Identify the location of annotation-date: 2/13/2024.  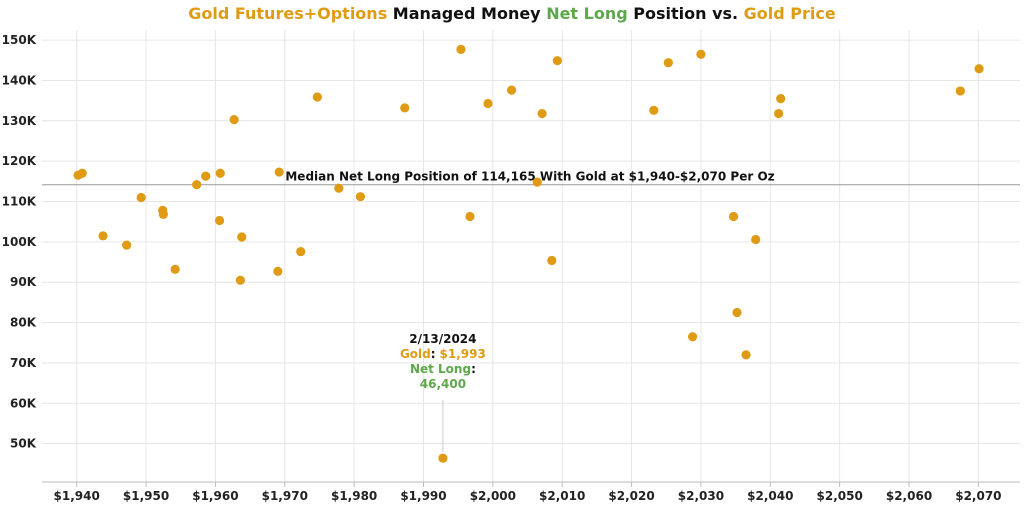
(442, 339).